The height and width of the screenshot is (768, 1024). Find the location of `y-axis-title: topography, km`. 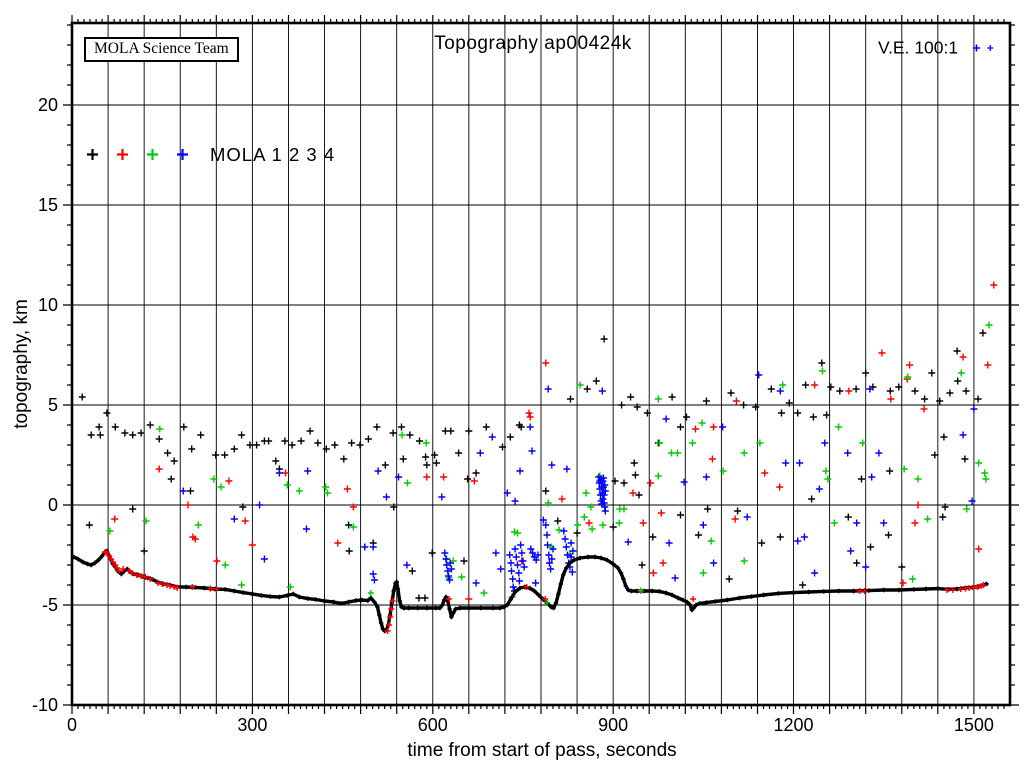

y-axis-title: topography, km is located at coordinates (21, 364).